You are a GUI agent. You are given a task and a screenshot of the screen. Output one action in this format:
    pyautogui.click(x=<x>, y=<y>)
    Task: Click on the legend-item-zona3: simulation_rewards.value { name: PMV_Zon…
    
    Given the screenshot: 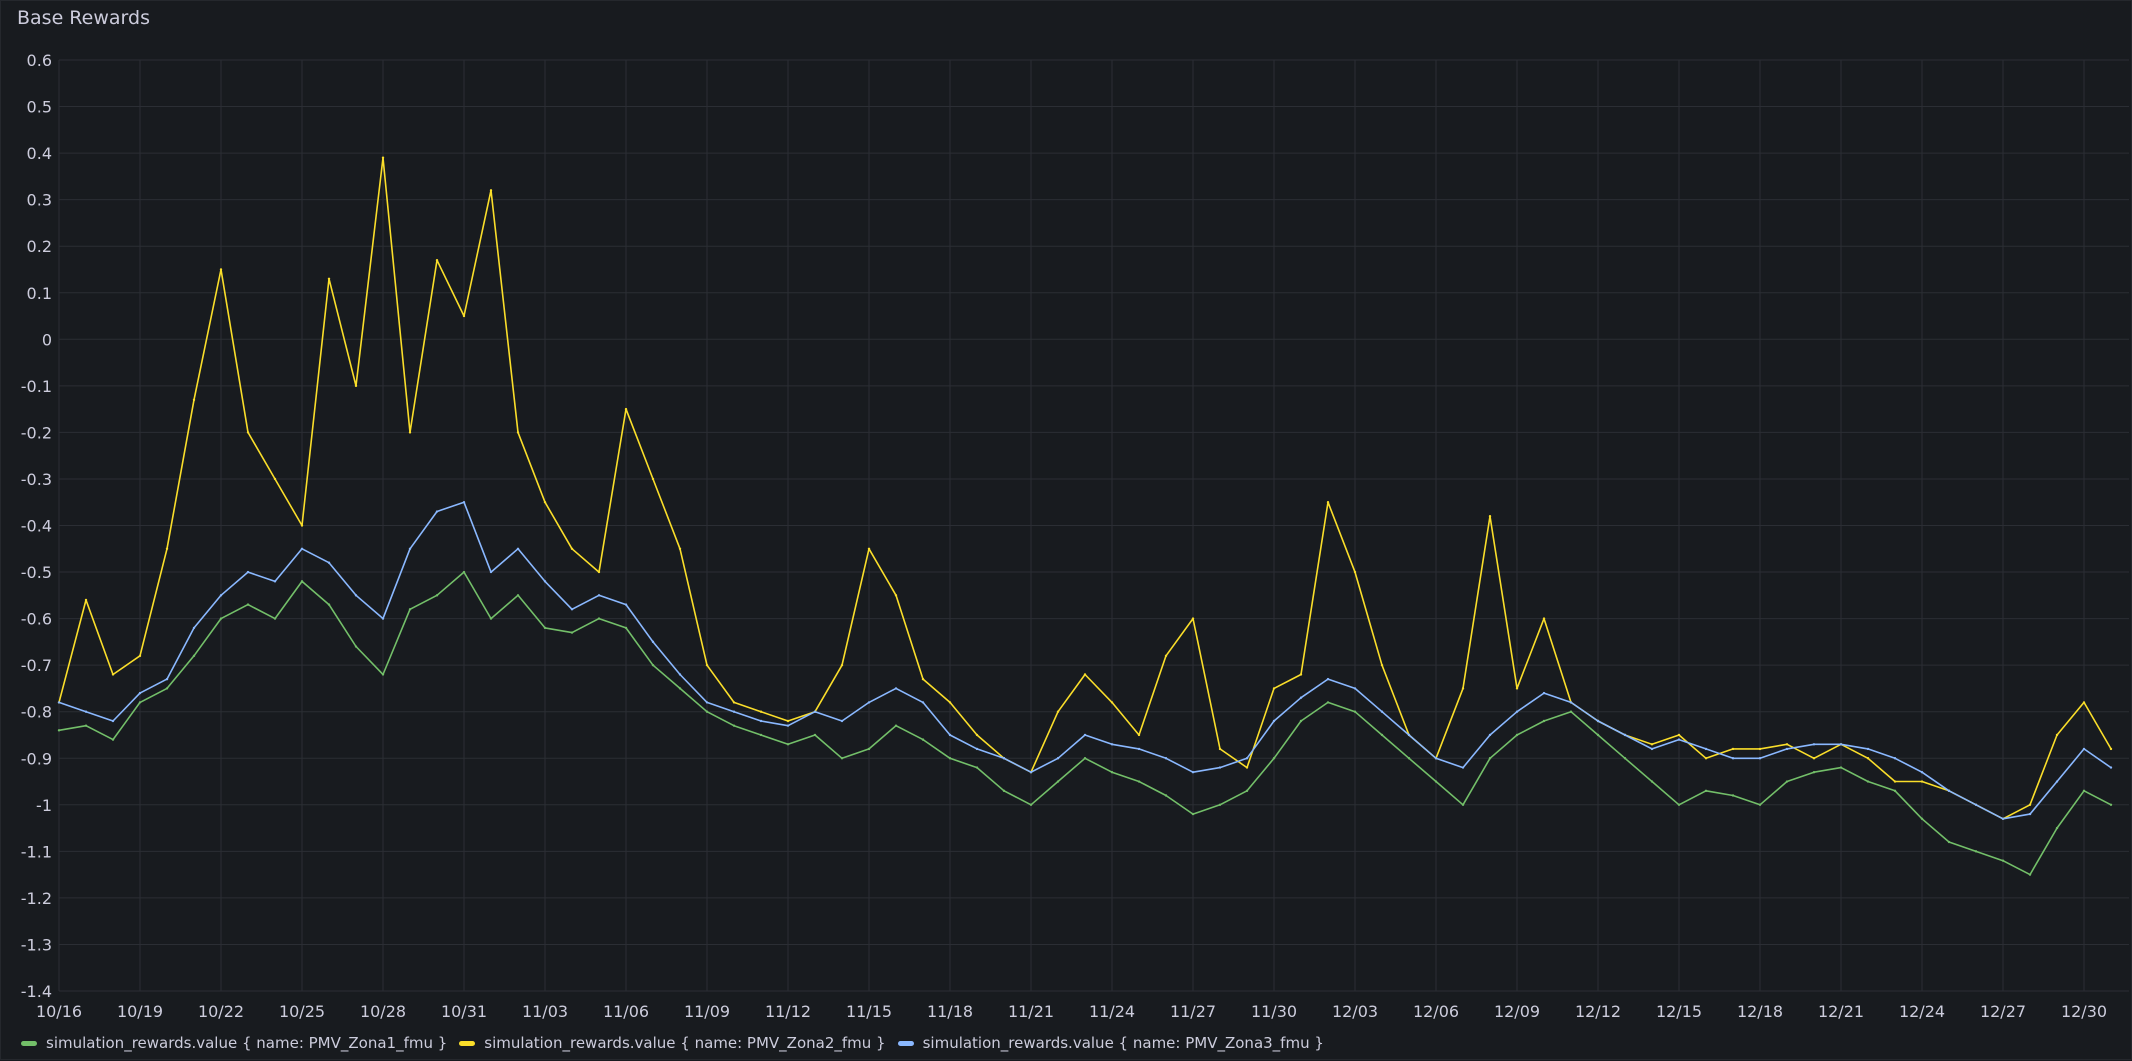 What is the action you would take?
    pyautogui.click(x=1110, y=1043)
    